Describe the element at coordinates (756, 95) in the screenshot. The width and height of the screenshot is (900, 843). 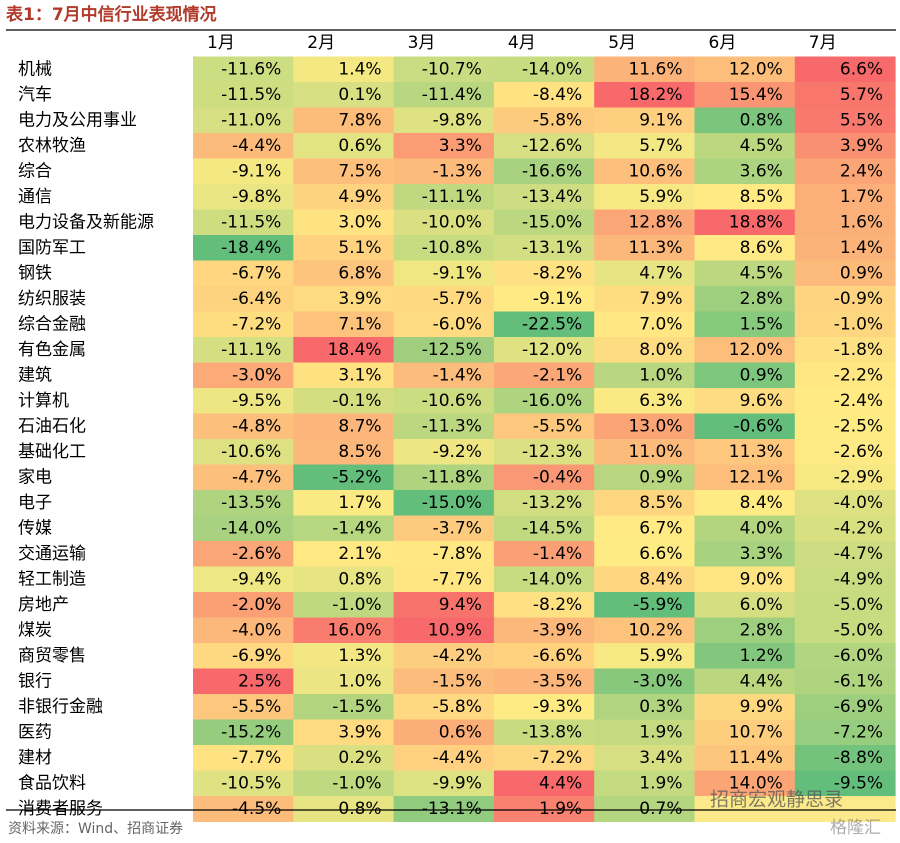
I see `cell: 15.4%` at that location.